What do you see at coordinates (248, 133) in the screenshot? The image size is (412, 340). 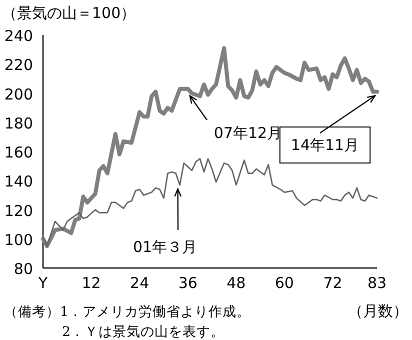 I see `annotation: 07年12月` at bounding box center [248, 133].